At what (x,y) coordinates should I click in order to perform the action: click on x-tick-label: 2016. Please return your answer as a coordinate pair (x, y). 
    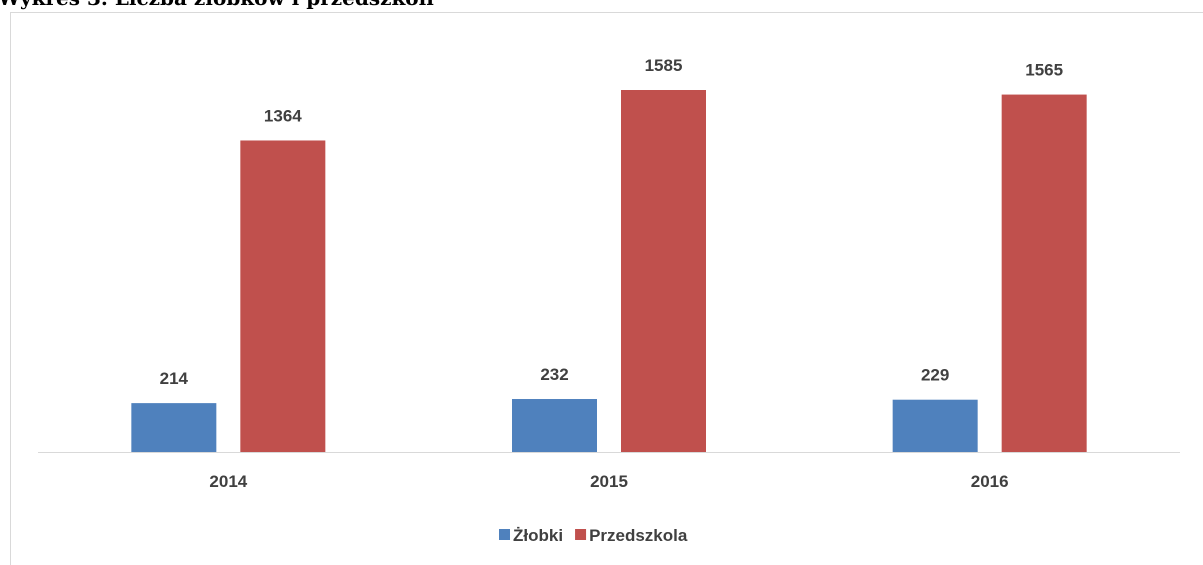
    Looking at the image, I should click on (990, 481).